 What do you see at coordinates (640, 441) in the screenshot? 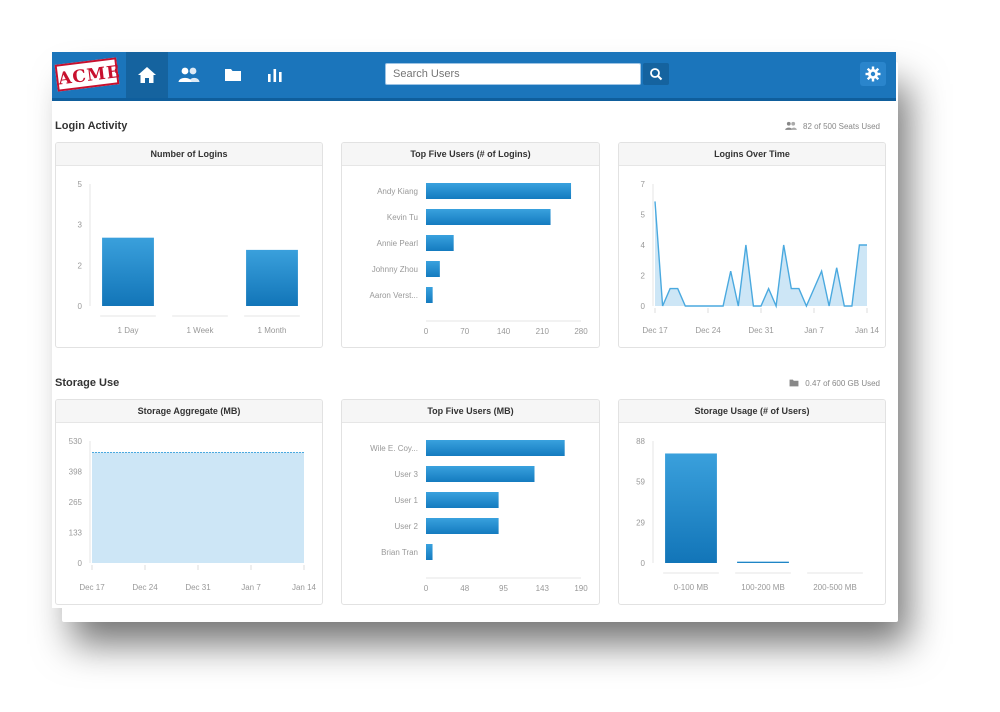
I see `y-tick-label: 88` at bounding box center [640, 441].